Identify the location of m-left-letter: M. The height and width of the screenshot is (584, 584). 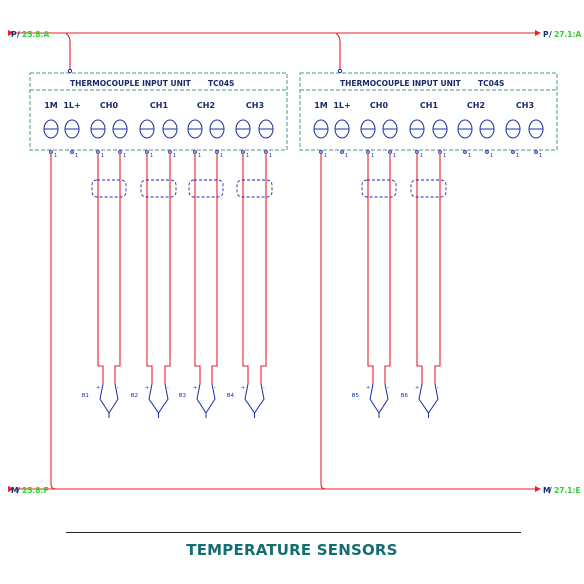
(14, 490).